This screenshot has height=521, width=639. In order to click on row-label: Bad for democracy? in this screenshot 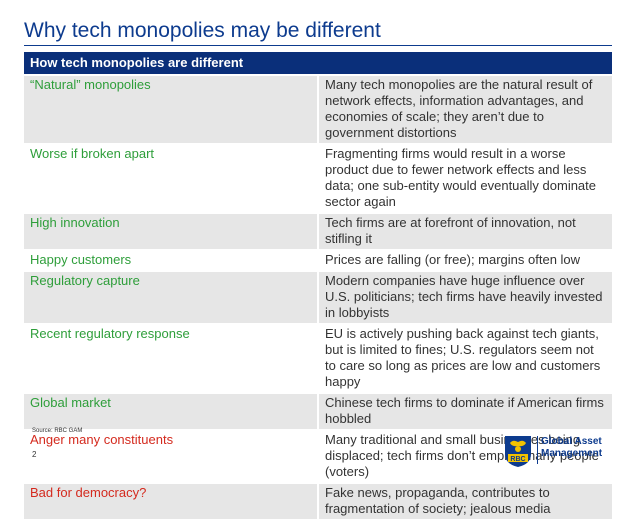, I will do `click(171, 502)`.